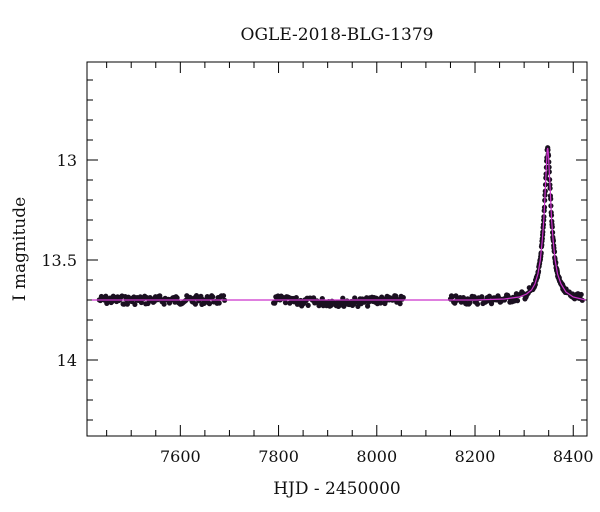 This screenshot has height=512, width=600. I want to click on x-tick-label: 8200, so click(475, 456).